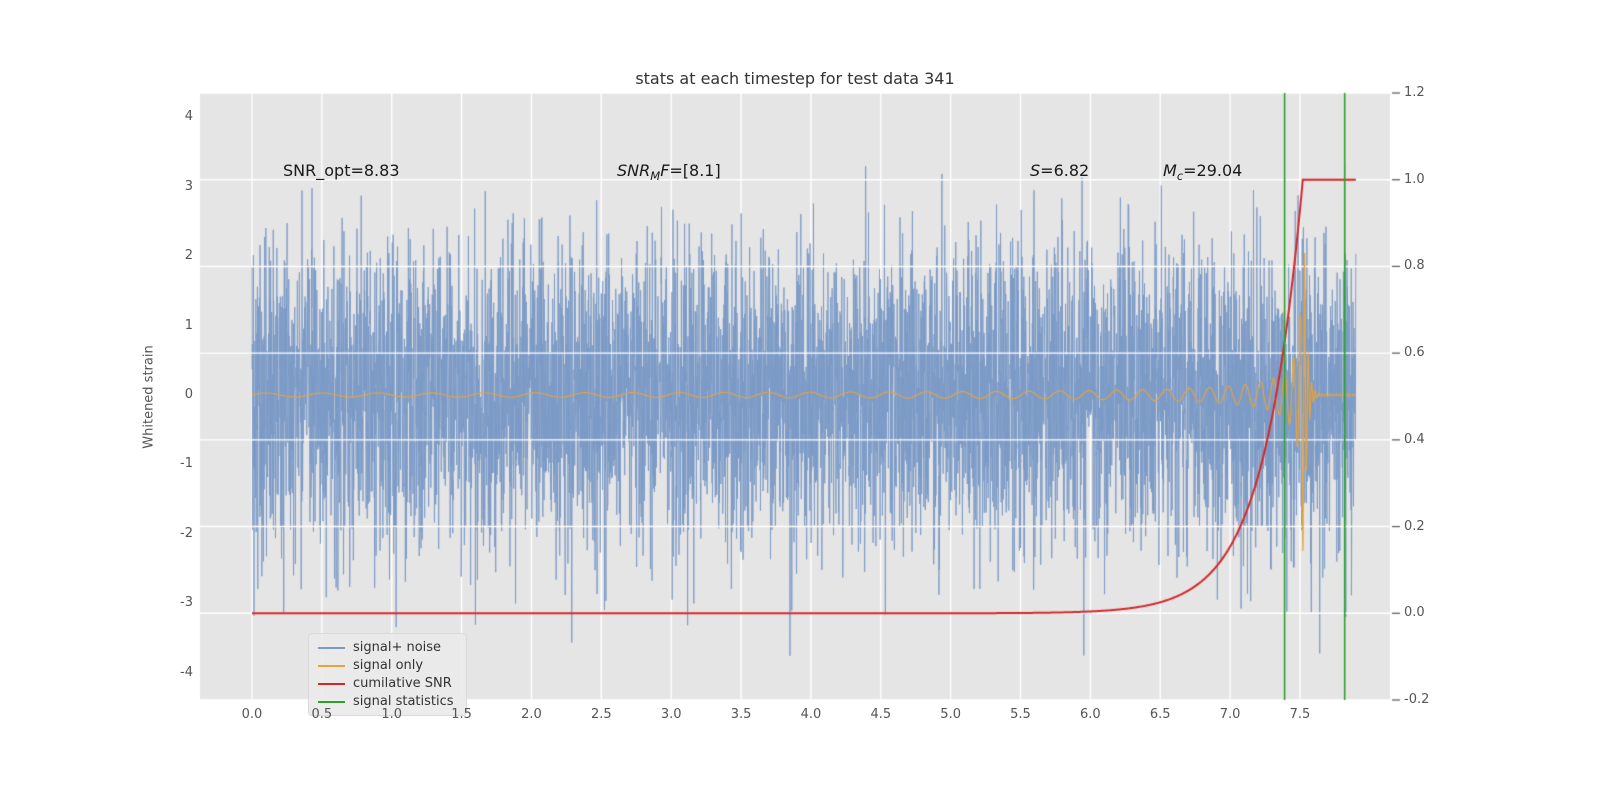  What do you see at coordinates (188, 186) in the screenshot?
I see `y-left-tick-label: 3` at bounding box center [188, 186].